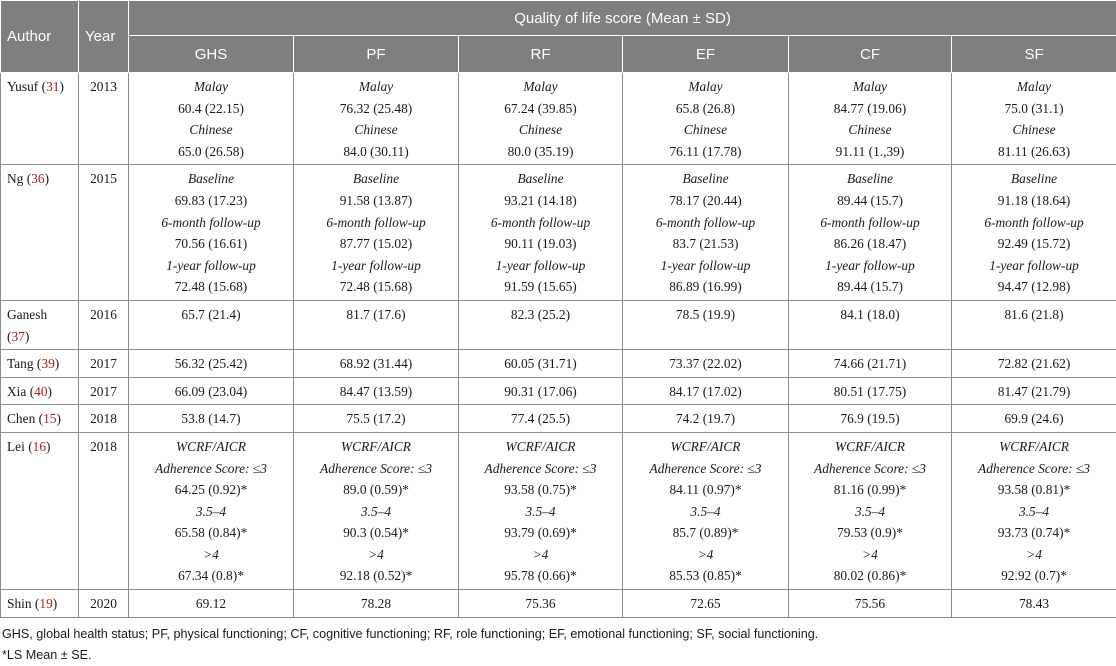 Image resolution: width=1116 pixels, height=666 pixels. I want to click on year-cell: 2017, so click(104, 391).